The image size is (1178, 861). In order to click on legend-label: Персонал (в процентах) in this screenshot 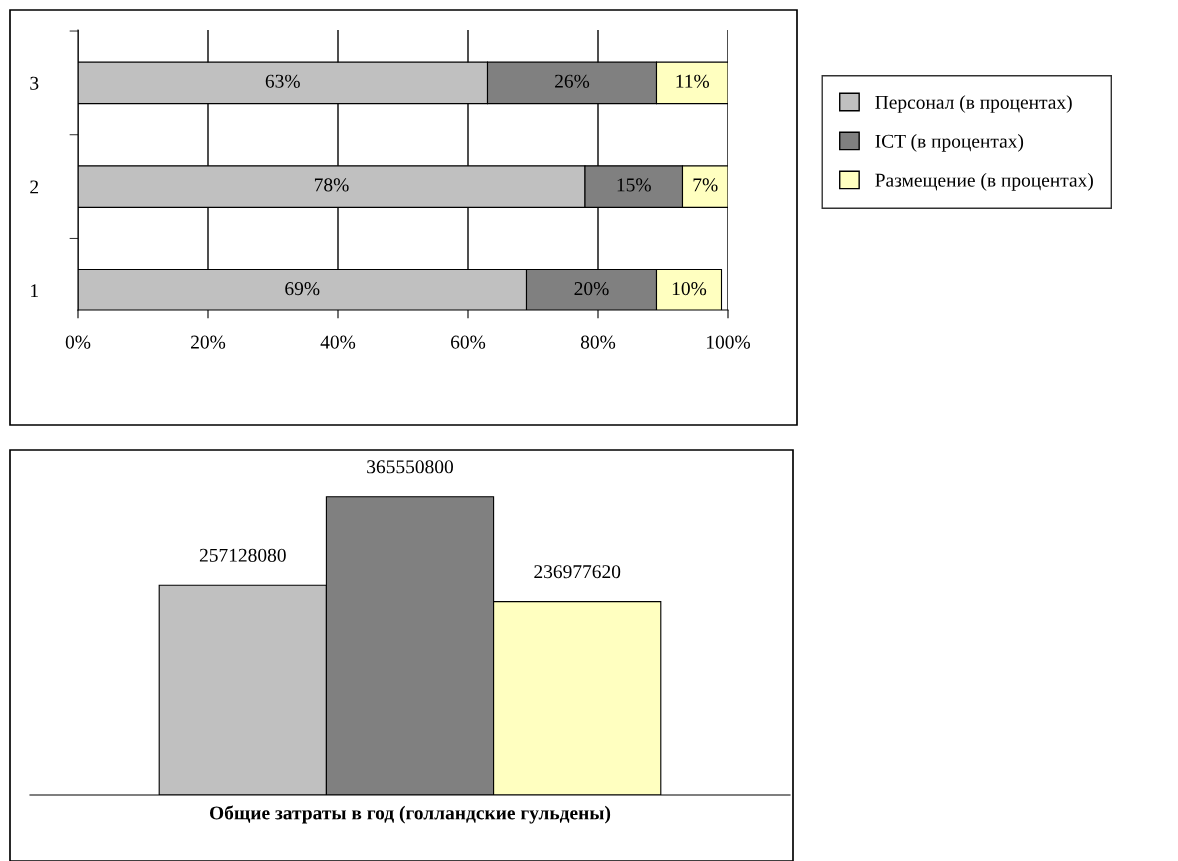, I will do `click(973, 104)`.